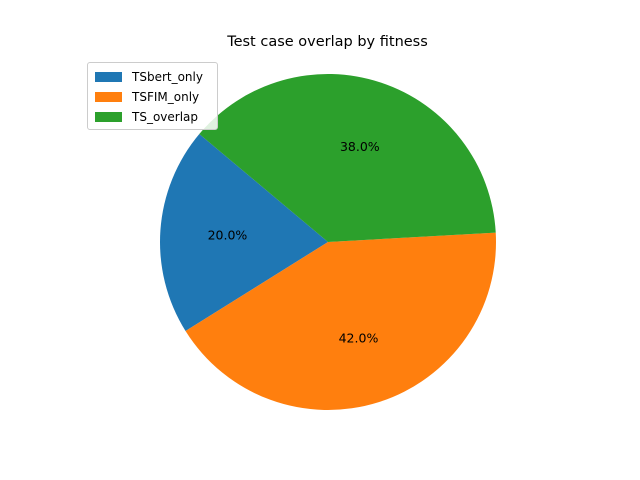  Describe the element at coordinates (228, 234) in the screenshot. I see `pie-slice-percent-label: 20.0%` at that location.